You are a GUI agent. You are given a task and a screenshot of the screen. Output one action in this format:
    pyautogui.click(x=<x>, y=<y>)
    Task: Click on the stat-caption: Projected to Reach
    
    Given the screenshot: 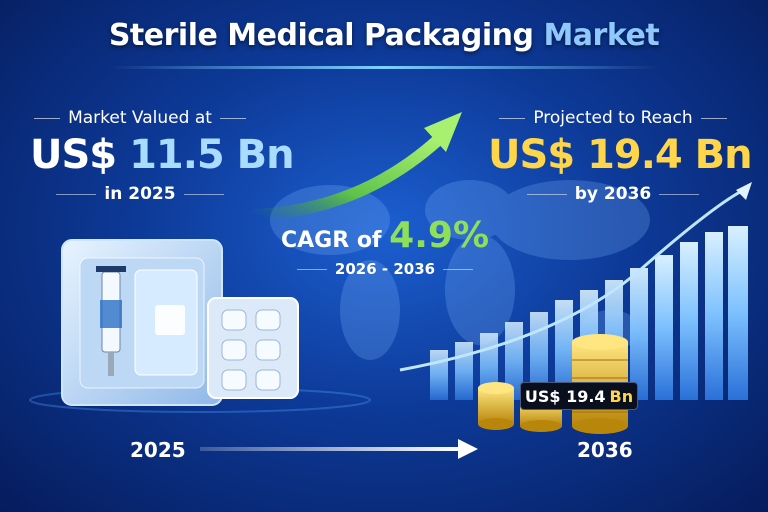 What is the action you would take?
    pyautogui.click(x=613, y=118)
    